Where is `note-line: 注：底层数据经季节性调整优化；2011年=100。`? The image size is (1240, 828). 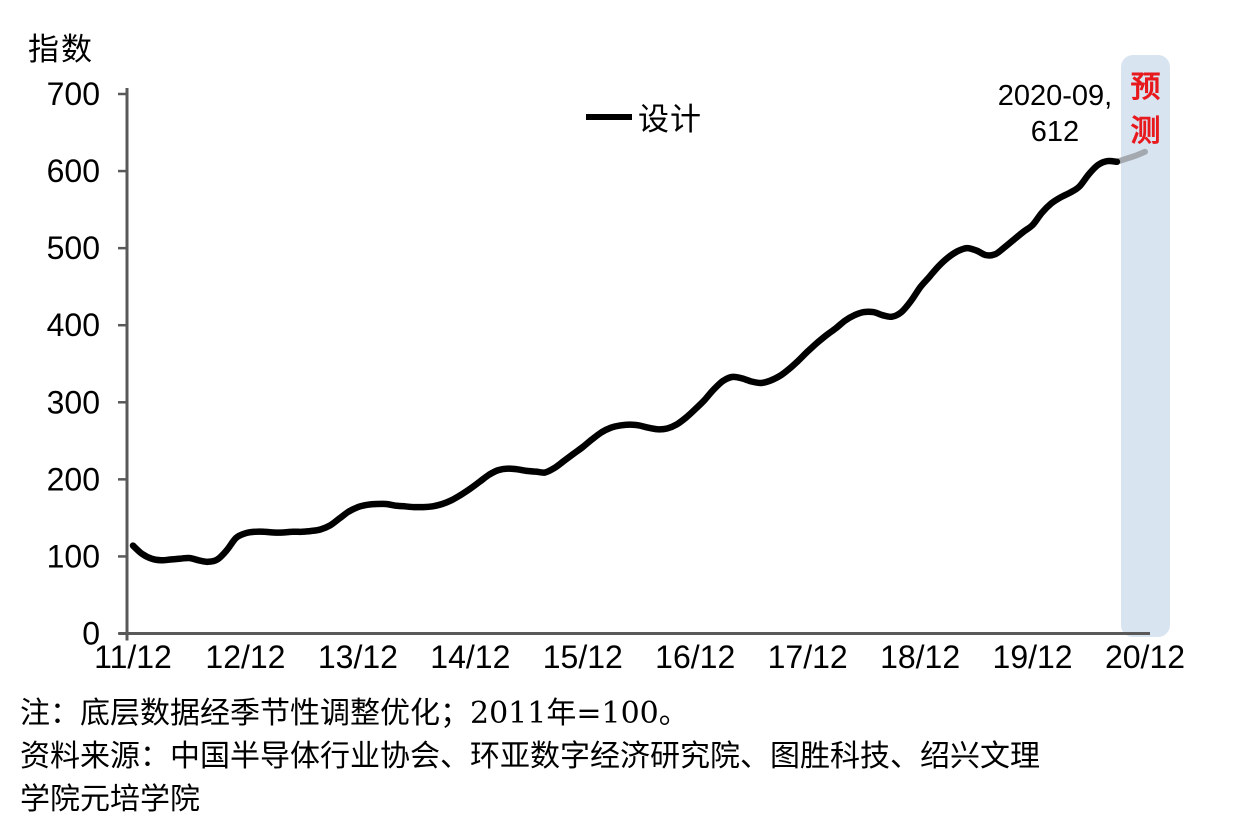 note-line: 注：底层数据经季节性调整优化；2011年=100。 is located at coordinates (354, 713).